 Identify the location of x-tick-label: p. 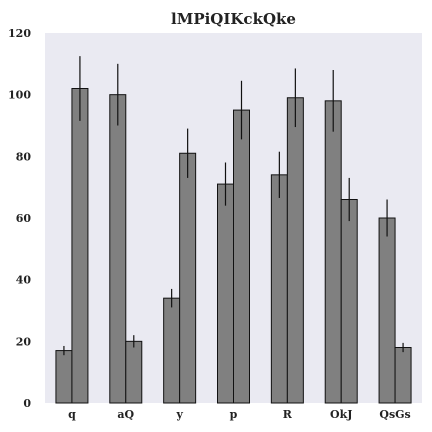
(234, 414).